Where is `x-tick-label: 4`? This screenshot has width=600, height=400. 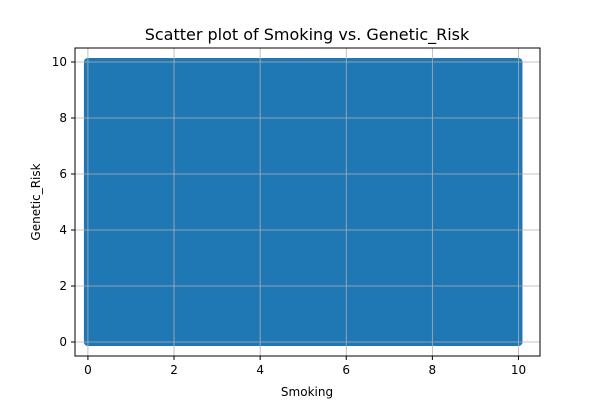
x-tick-label: 4 is located at coordinates (260, 370).